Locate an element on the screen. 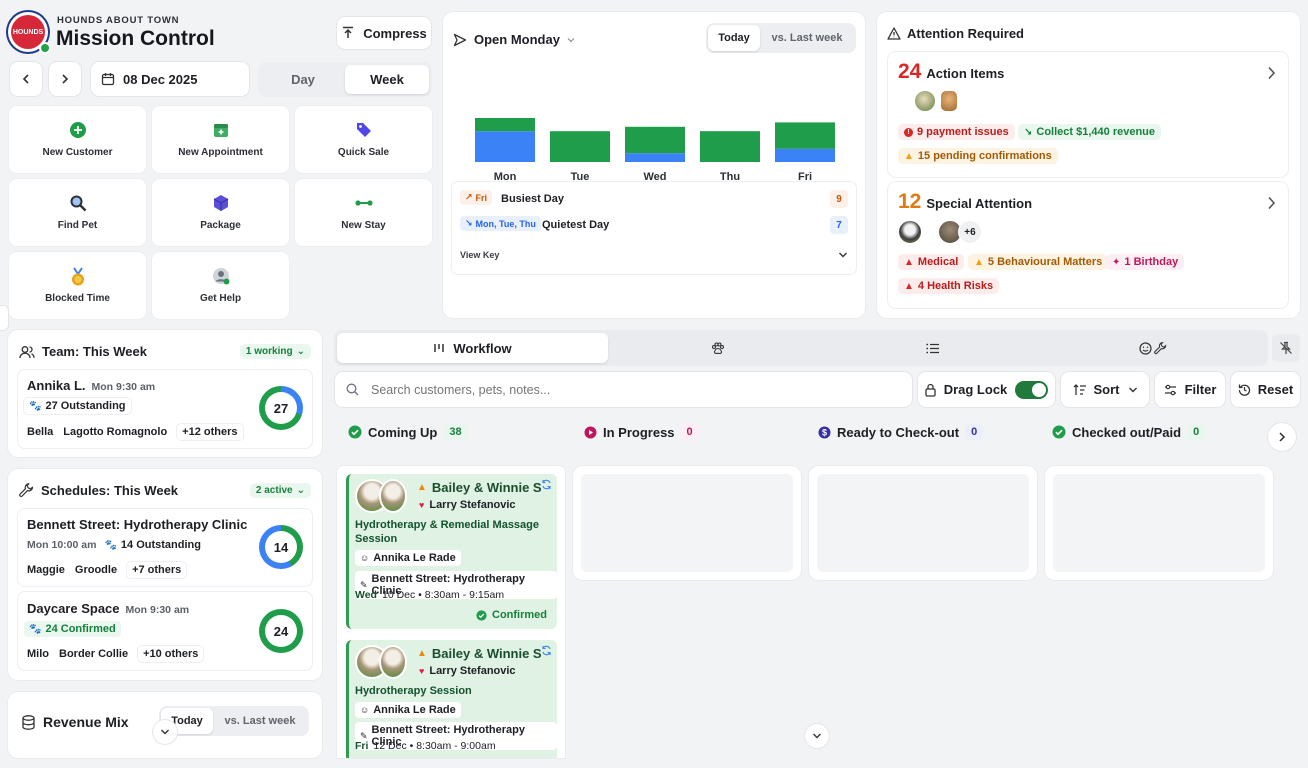 The width and height of the screenshot is (1308, 768). revenue-last-week-tab: vs. Last week is located at coordinates (260, 721).